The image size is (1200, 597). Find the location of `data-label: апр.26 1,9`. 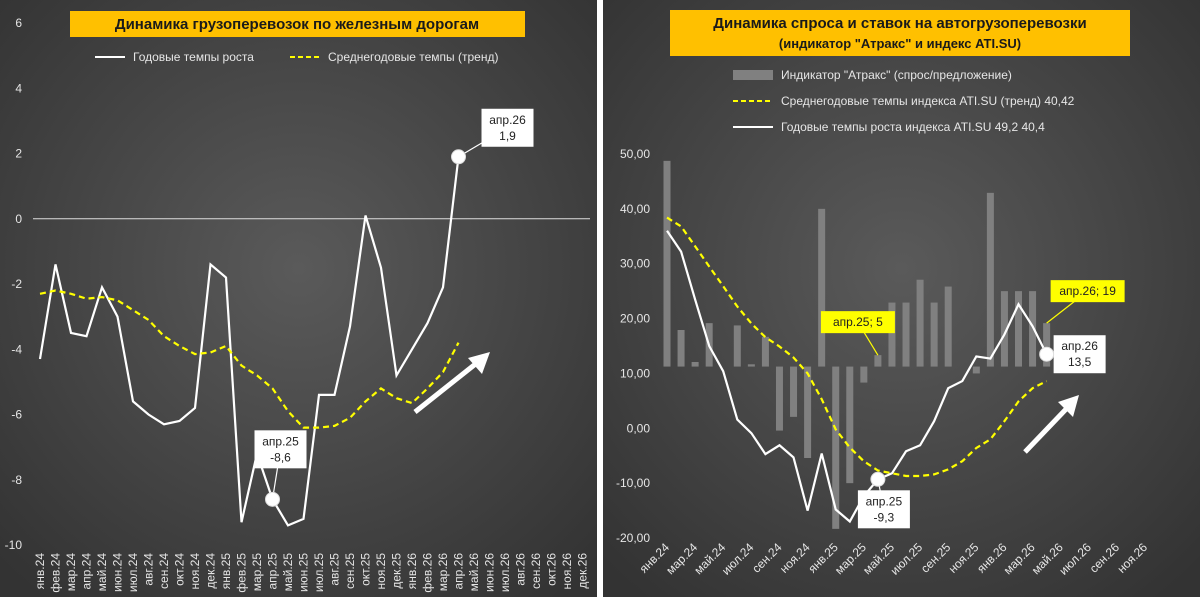

data-label: апр.26 1,9 is located at coordinates (507, 128).